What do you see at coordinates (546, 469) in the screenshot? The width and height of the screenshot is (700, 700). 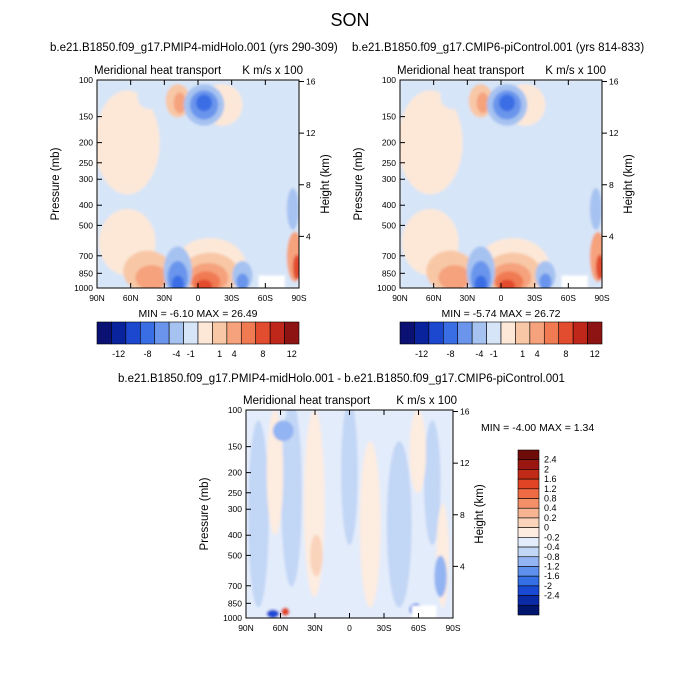 I see `colorbar-label: 2` at bounding box center [546, 469].